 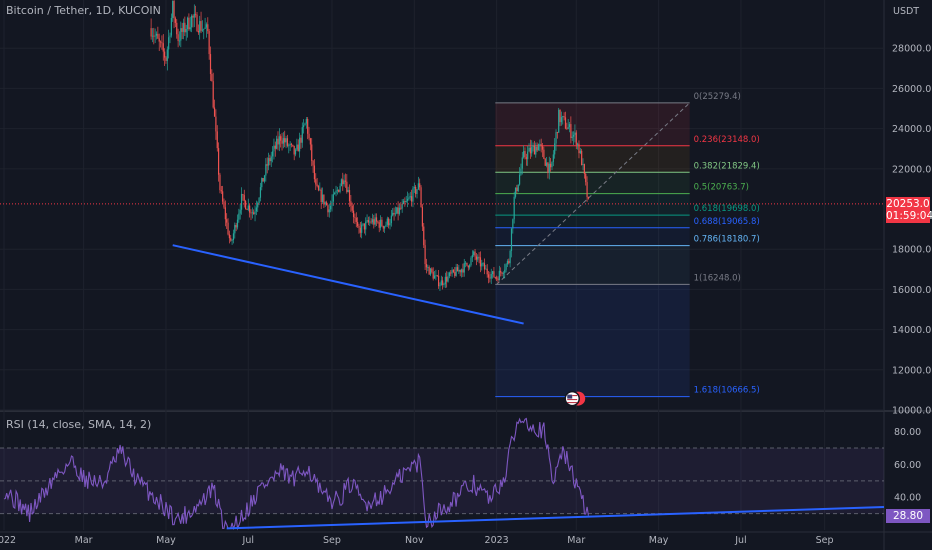 I want to click on price-tick-label: 14000.0, so click(x=911, y=330).